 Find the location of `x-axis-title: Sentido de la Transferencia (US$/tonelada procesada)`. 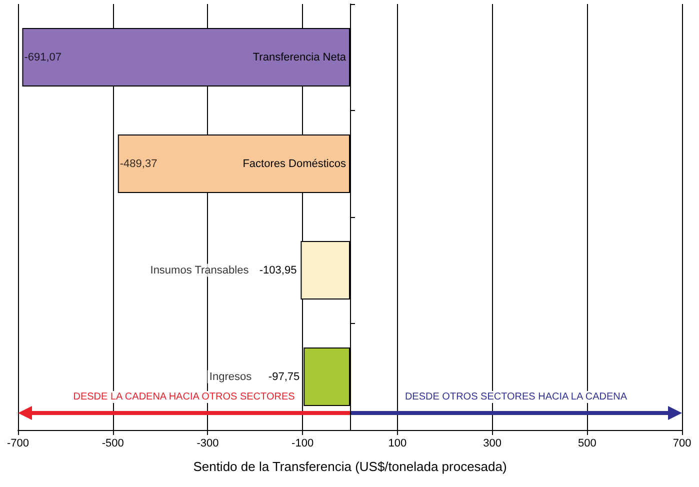

x-axis-title: Sentido de la Transferencia (US$/tonelada procesada) is located at coordinates (350, 466).